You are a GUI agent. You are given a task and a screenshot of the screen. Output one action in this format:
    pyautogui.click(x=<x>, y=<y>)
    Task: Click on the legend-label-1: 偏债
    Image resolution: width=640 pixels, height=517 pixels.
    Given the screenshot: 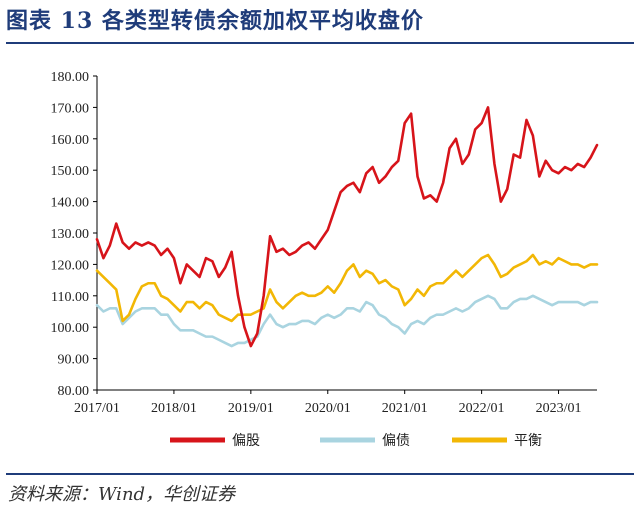 What is the action you would take?
    pyautogui.click(x=396, y=441)
    